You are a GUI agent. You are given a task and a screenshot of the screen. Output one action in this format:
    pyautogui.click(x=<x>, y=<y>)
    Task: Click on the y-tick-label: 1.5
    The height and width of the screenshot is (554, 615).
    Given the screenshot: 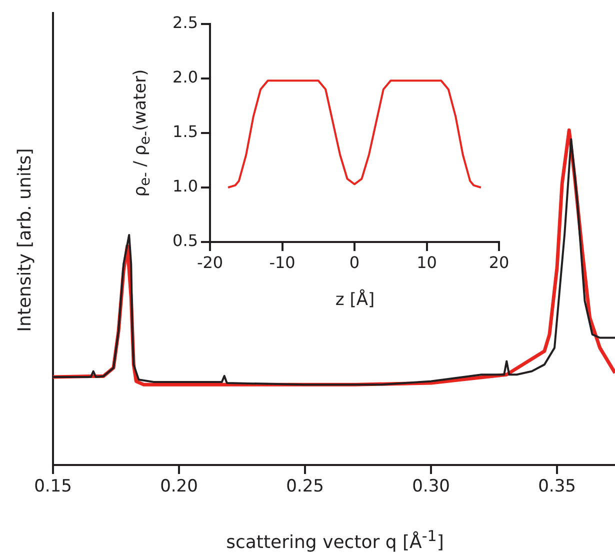 What is the action you would take?
    pyautogui.click(x=185, y=132)
    